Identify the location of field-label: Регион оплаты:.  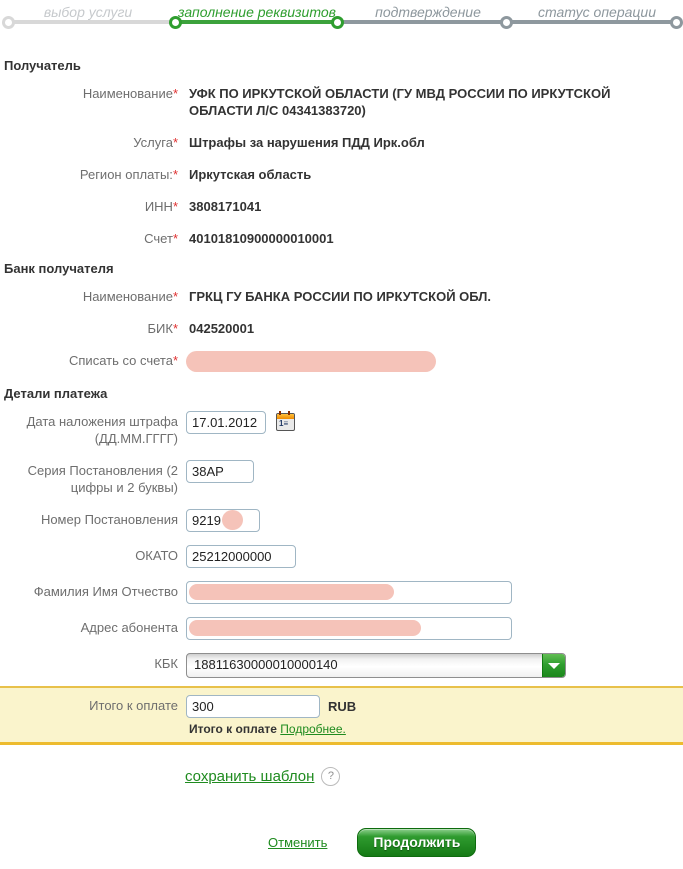
(126, 174).